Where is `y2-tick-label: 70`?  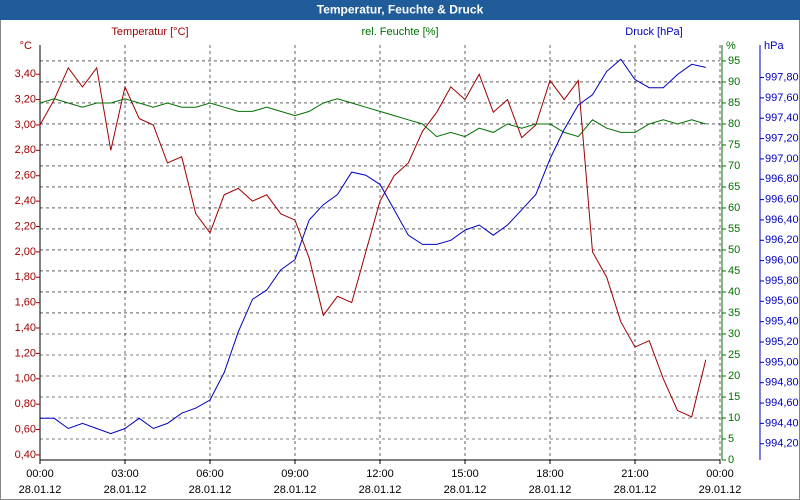 y2-tick-label: 70 is located at coordinates (734, 166).